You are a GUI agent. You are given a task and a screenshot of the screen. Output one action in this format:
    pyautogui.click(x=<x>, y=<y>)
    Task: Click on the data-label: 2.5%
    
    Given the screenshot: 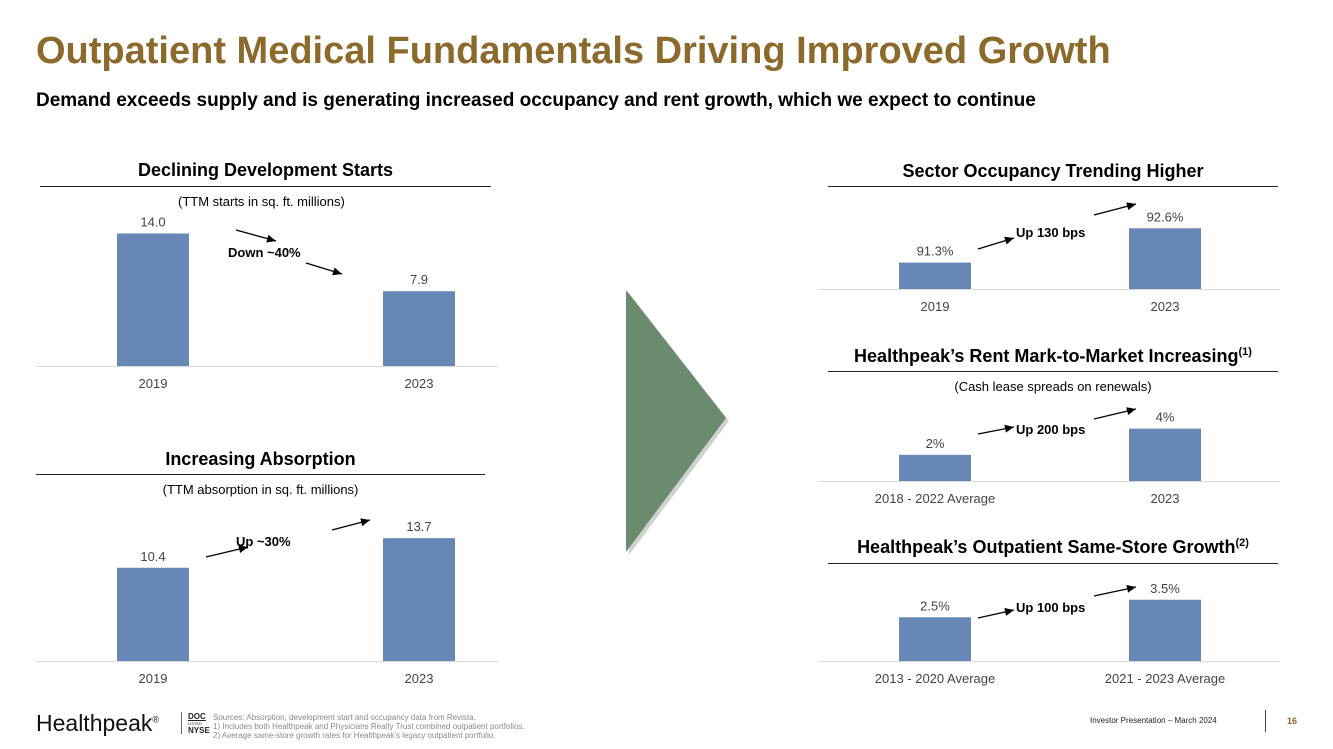 What is the action you would take?
    pyautogui.click(x=935, y=605)
    